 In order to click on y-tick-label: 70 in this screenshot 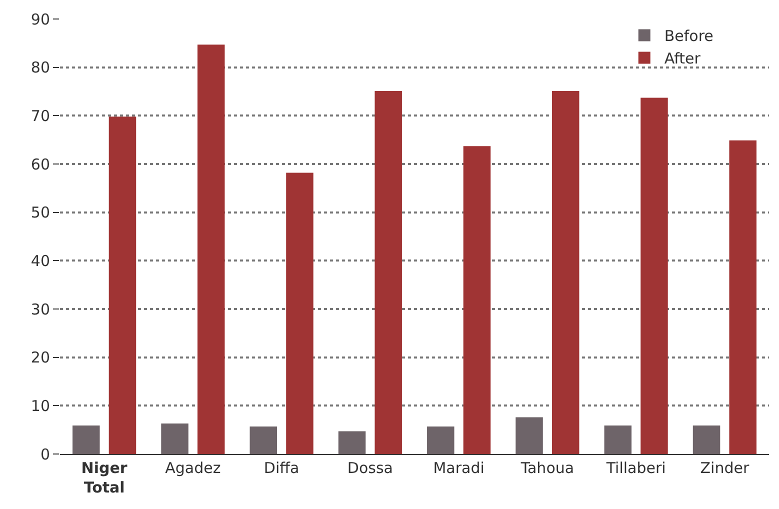, I will do `click(40, 115)`.